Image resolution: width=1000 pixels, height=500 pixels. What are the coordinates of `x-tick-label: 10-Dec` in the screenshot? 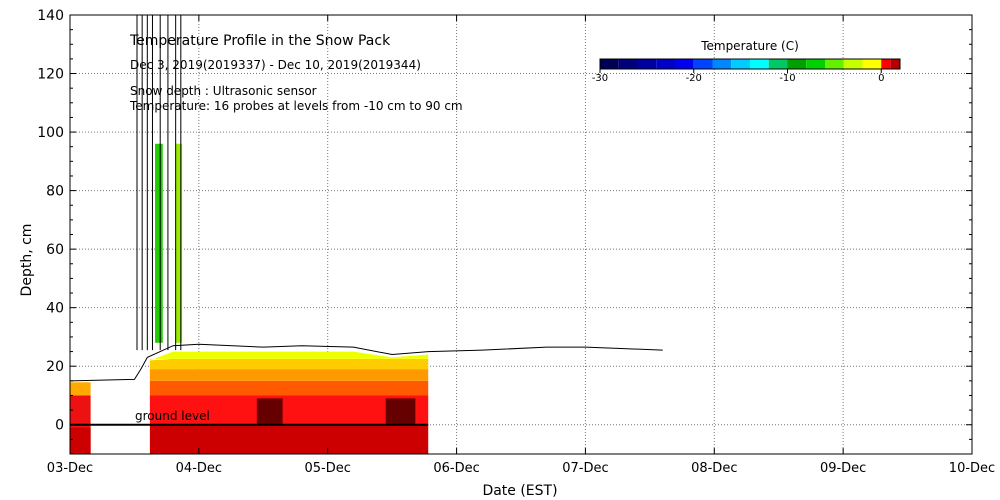 It's located at (972, 468).